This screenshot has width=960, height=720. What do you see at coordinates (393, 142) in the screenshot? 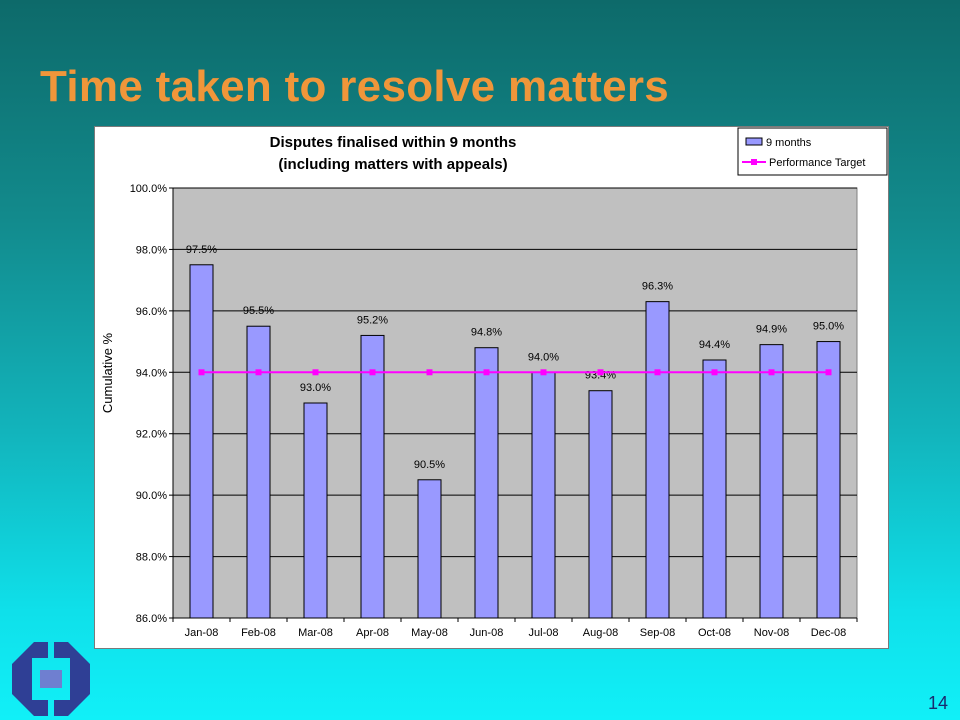
I see `chart-title-line: Disputes finalised within 9 months` at bounding box center [393, 142].